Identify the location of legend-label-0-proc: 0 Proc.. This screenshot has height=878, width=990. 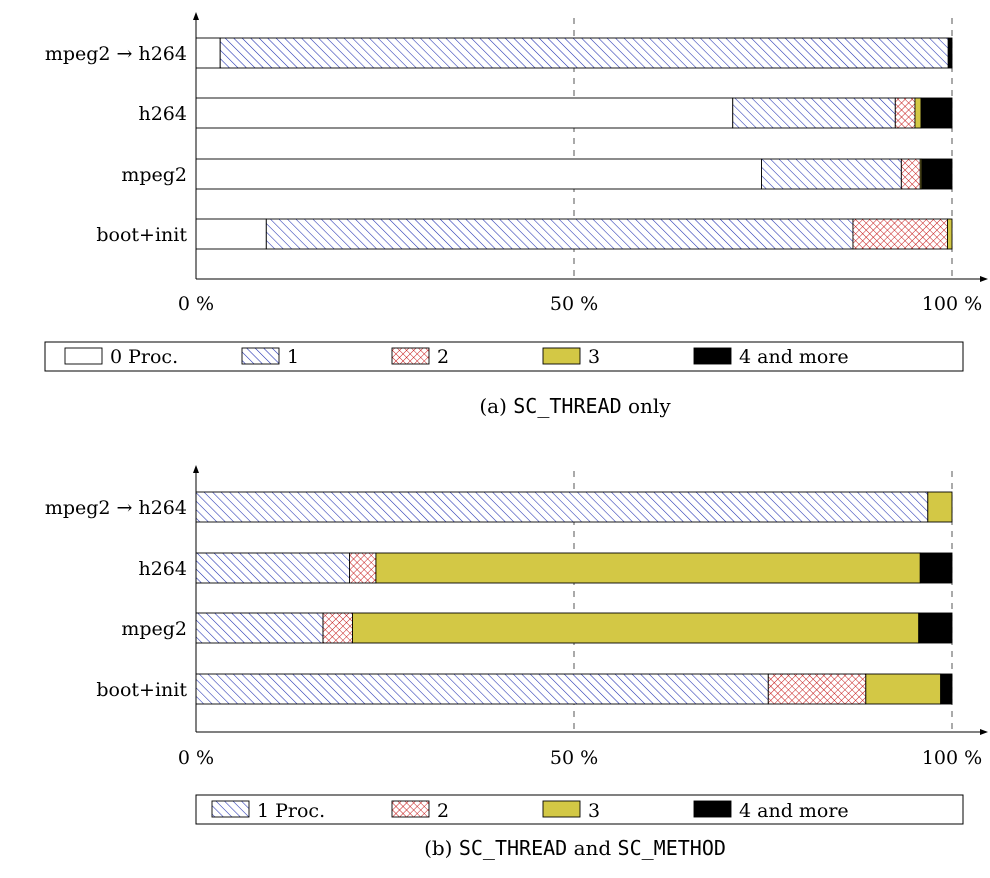
(144, 357).